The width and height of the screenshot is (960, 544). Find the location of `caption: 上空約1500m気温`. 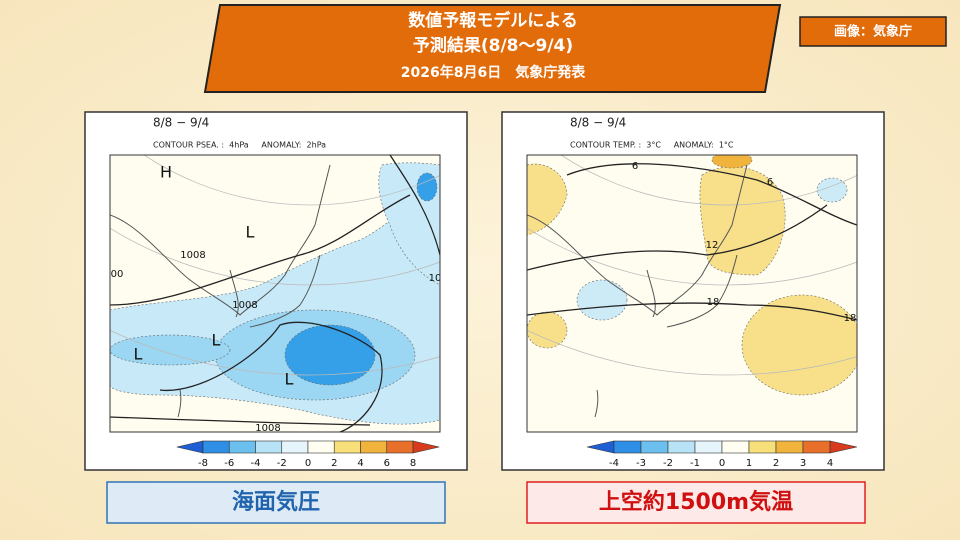

caption: 上空約1500m気温 is located at coordinates (696, 502).